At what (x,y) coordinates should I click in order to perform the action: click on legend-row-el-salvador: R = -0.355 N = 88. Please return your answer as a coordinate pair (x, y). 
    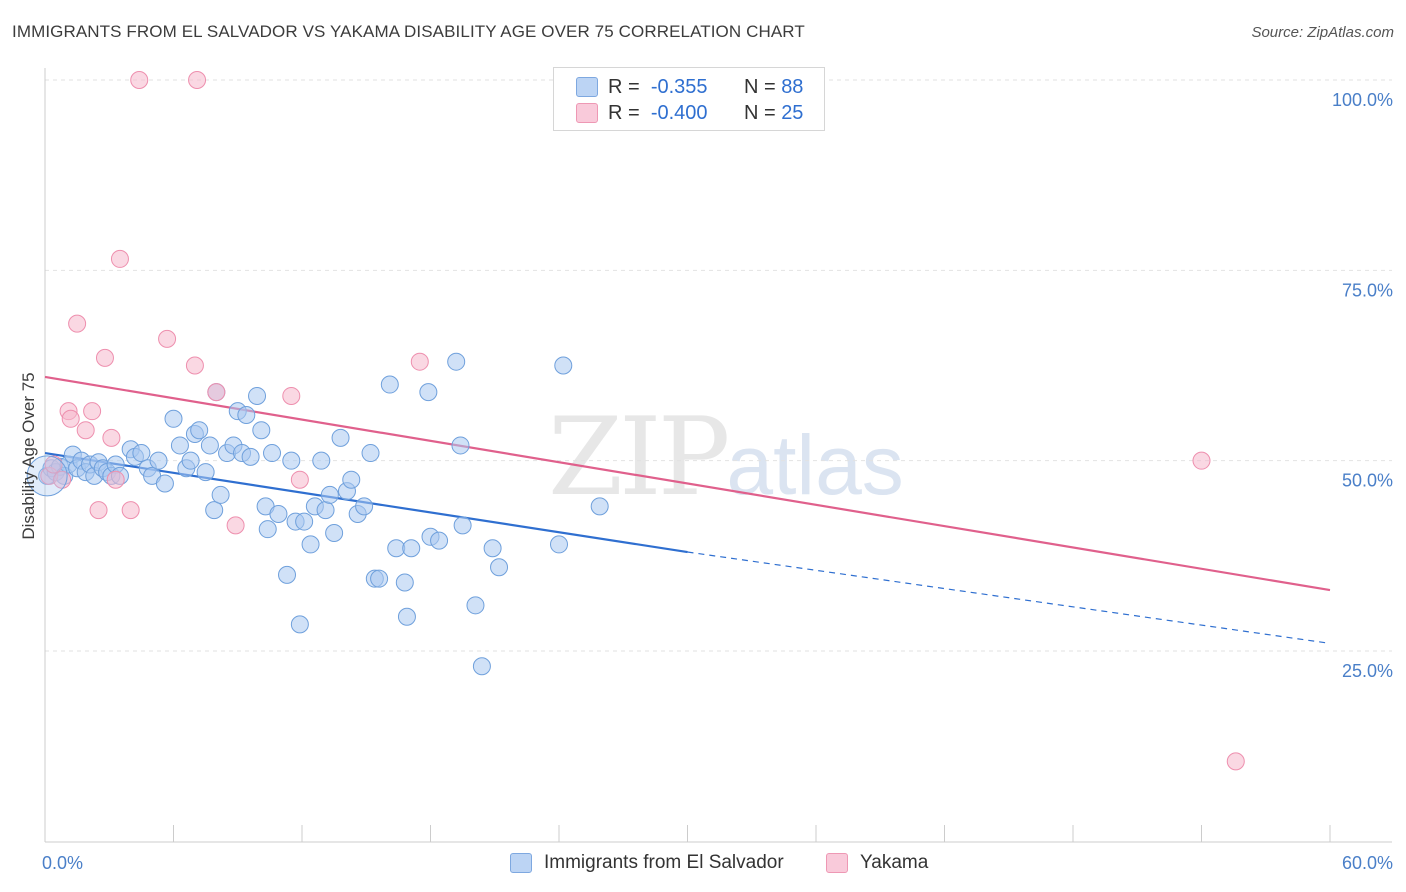
    Looking at the image, I should click on (689, 87).